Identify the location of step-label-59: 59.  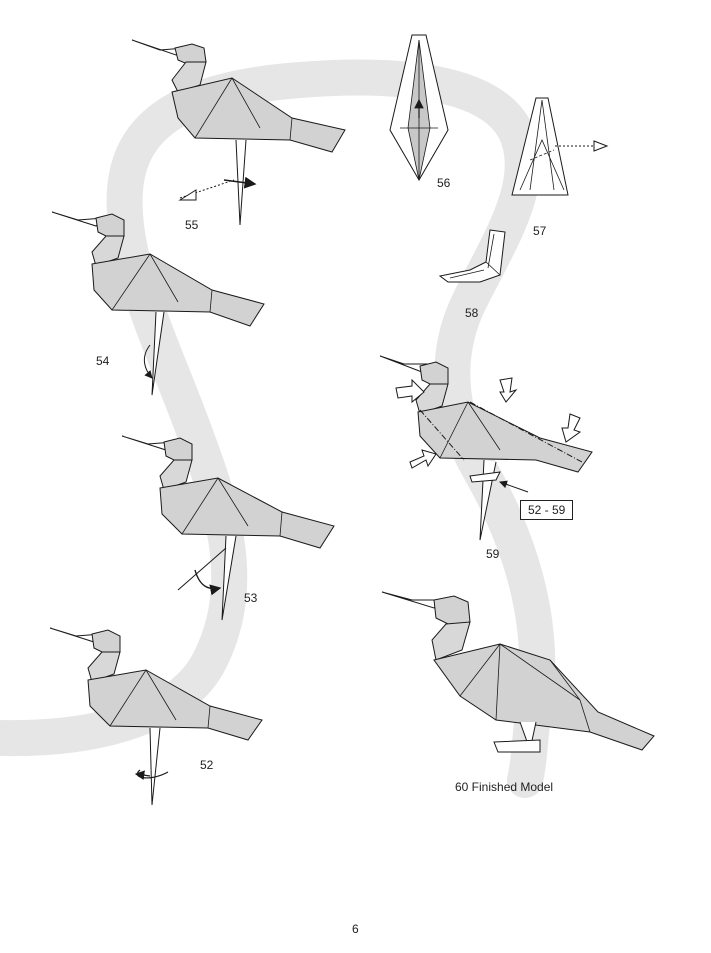
(493, 554).